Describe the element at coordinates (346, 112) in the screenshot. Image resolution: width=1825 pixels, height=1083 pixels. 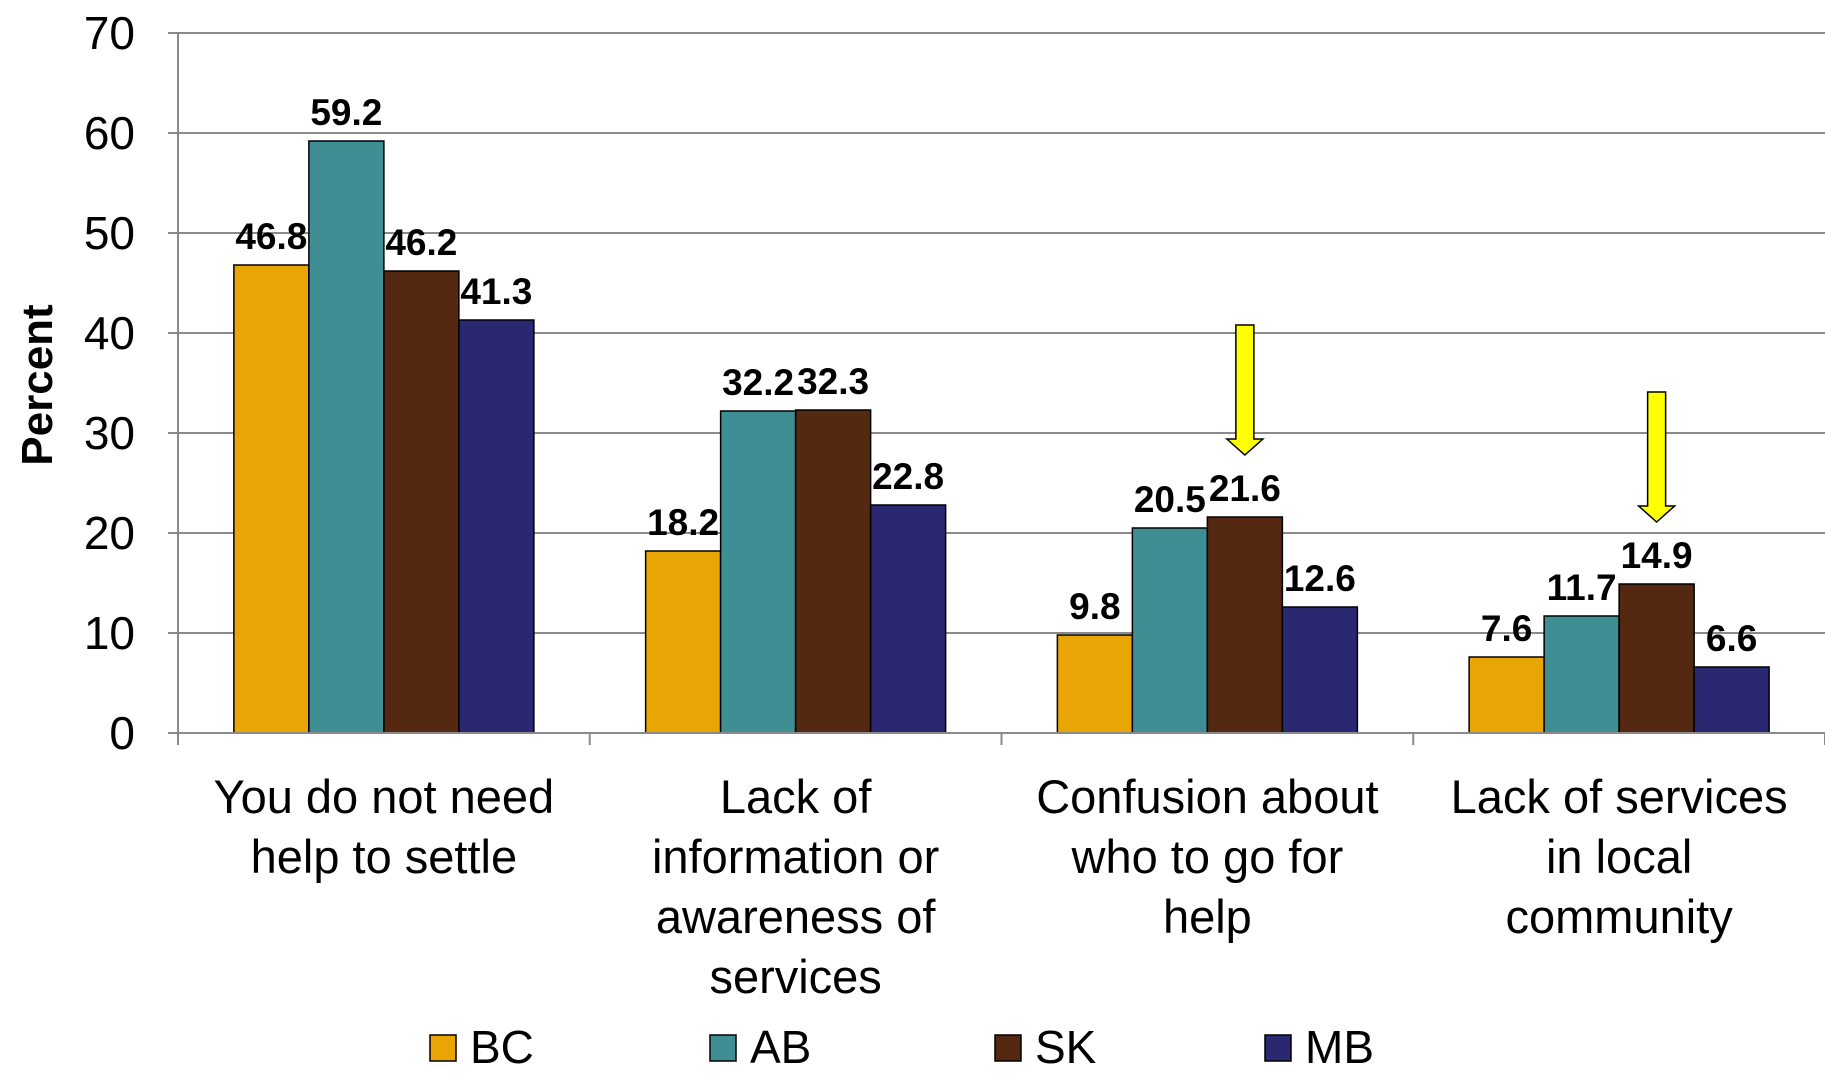
I see `data-label: 59.2` at that location.